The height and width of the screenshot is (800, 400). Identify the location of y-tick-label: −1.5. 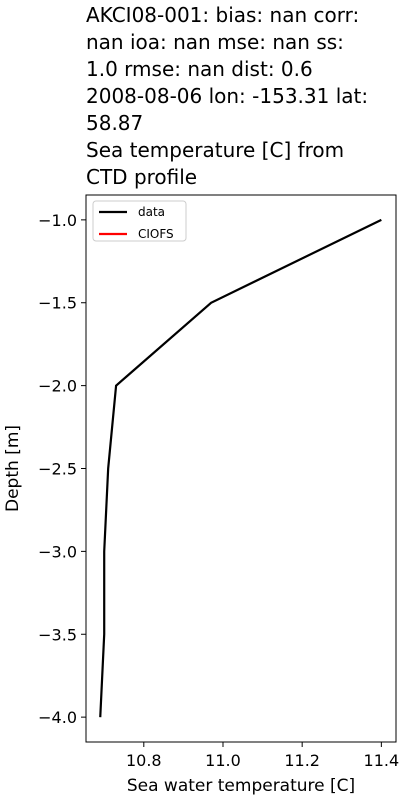
(57, 303).